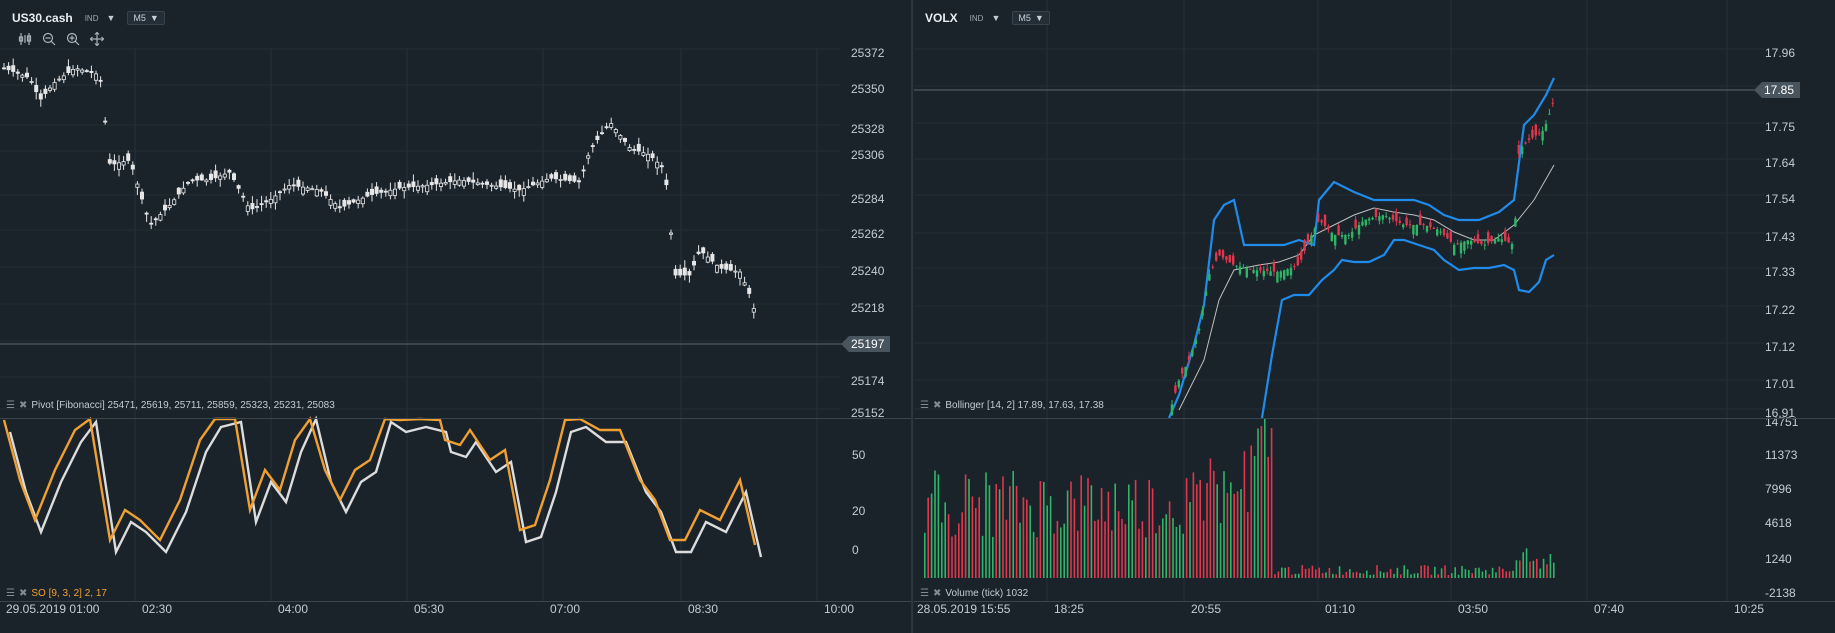 The image size is (1835, 633). What do you see at coordinates (974, 593) in the screenshot?
I see `volume-indicator-label: ☰ ✖ Volume (tick) 1032` at bounding box center [974, 593].